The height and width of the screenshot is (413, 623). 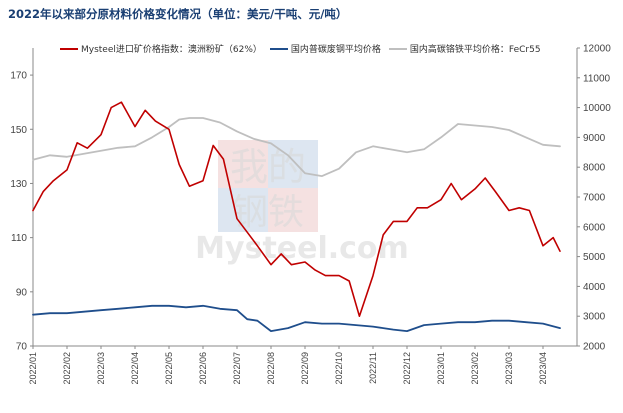 What do you see at coordinates (397, 48) in the screenshot?
I see `legend-swatch-ferrochrome` at bounding box center [397, 48].